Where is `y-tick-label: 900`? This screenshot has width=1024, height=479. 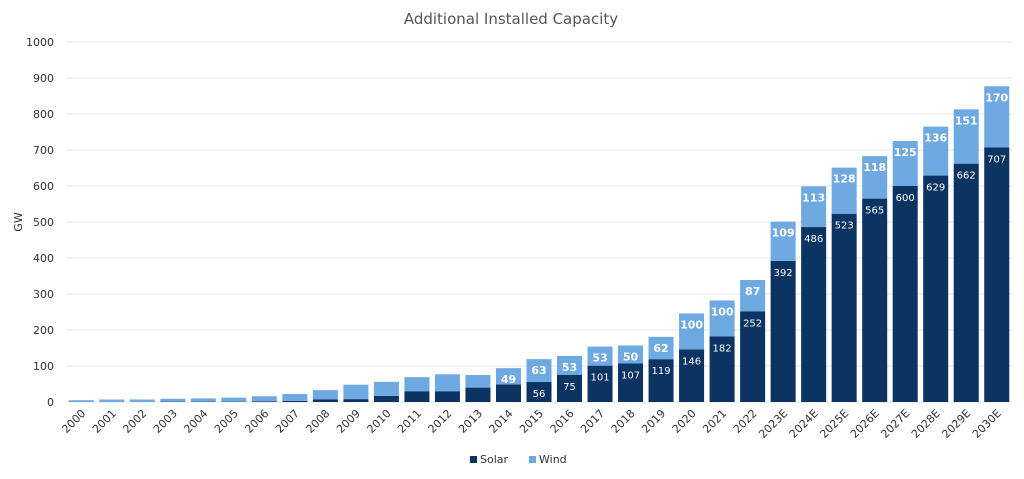 y-tick-label: 900 is located at coordinates (43, 78).